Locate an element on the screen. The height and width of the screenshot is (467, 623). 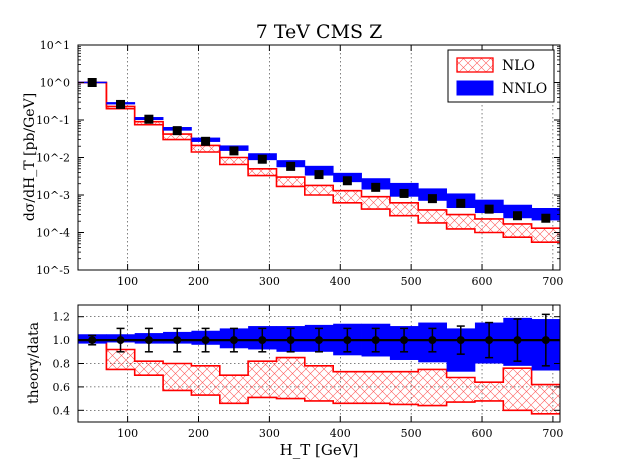
bottom-y-label: theory/data is located at coordinates (34, 363).